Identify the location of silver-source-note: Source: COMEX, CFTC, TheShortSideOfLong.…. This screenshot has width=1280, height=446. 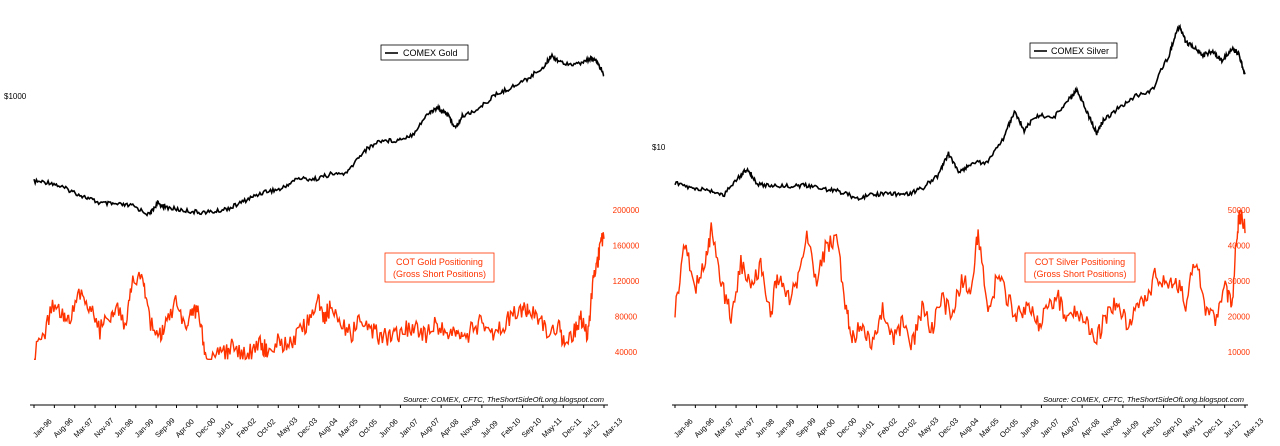
(1143, 399).